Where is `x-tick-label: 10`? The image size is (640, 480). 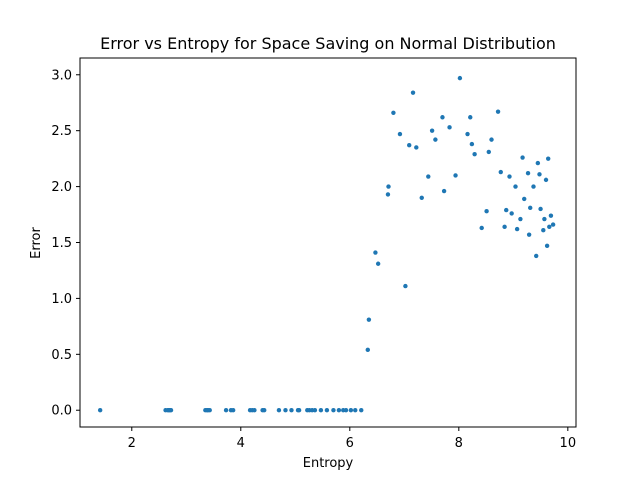
x-tick-label: 10 is located at coordinates (568, 443).